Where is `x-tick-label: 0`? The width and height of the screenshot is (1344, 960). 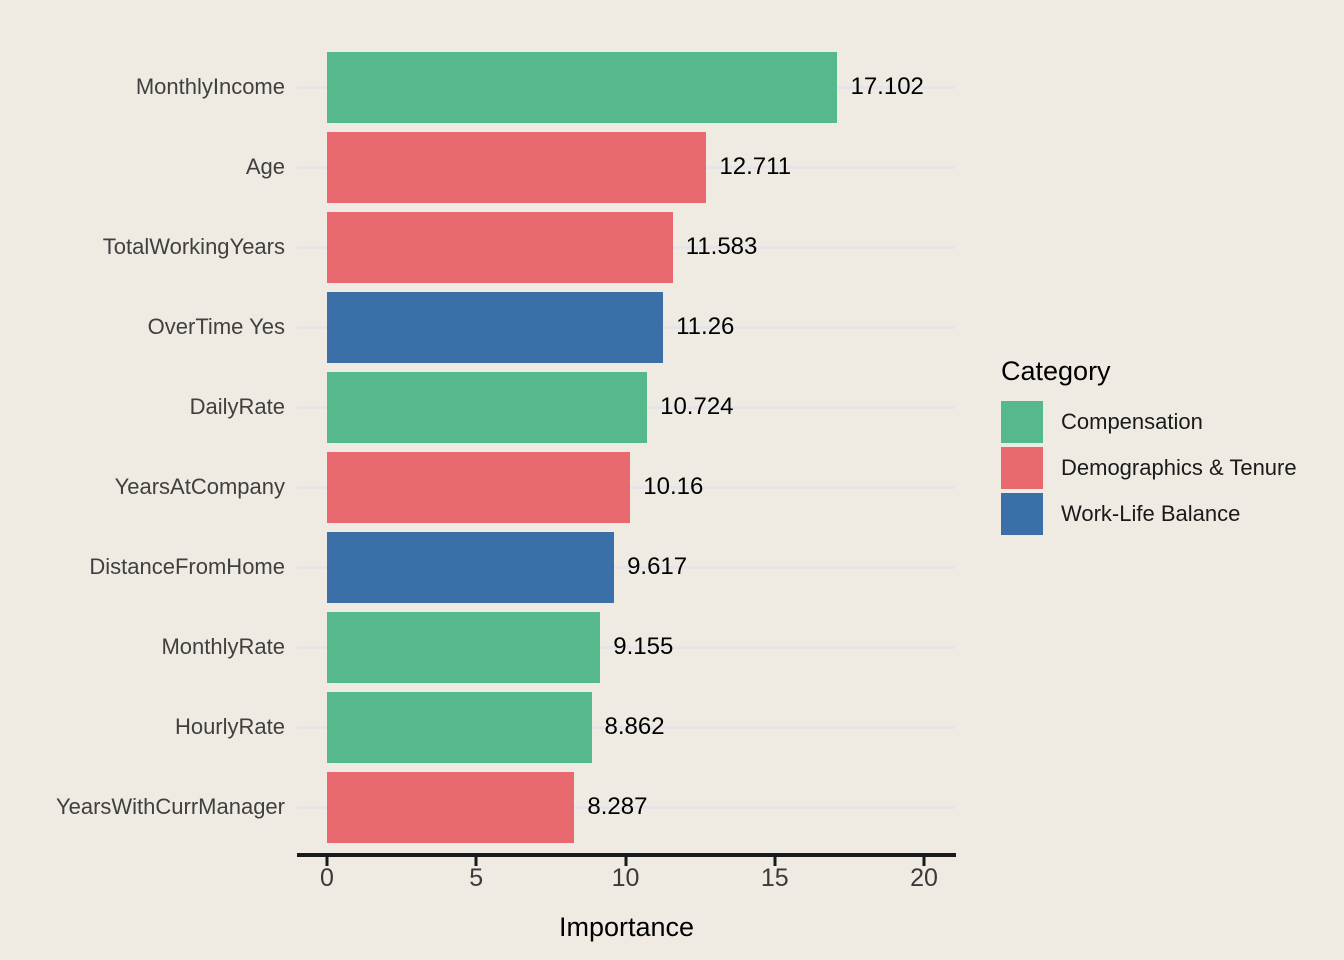
x-tick-label: 0 is located at coordinates (327, 878).